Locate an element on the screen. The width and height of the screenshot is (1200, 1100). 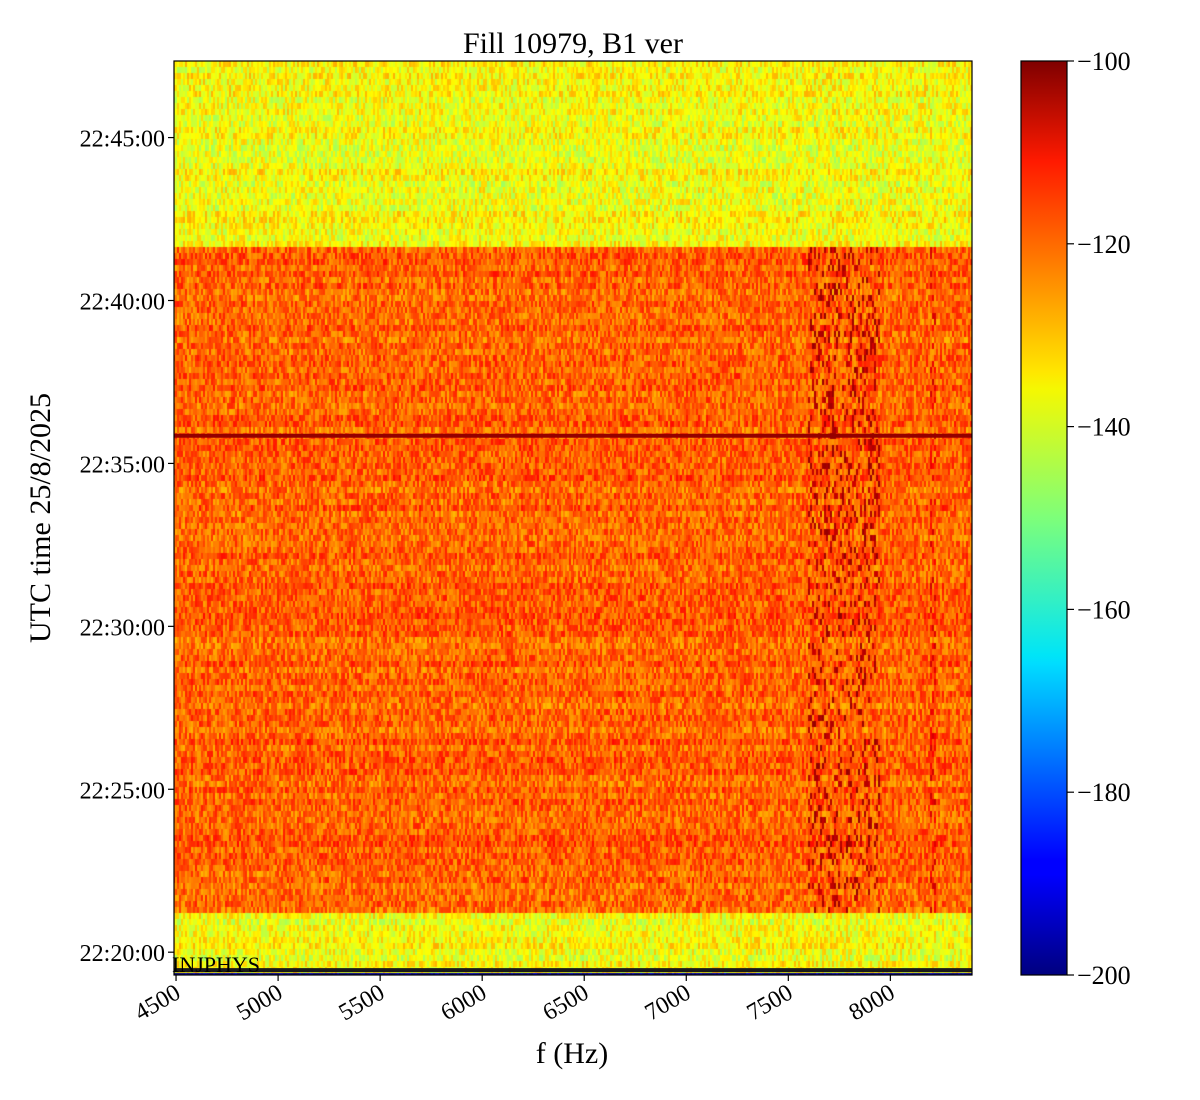
y-axis-label: UTC time 25/8/2025 is located at coordinates (40, 518).